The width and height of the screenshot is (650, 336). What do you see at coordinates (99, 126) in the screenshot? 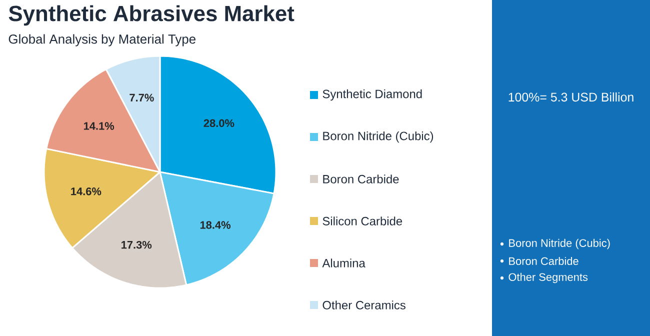
I see `data-label: 14.1%` at bounding box center [99, 126].